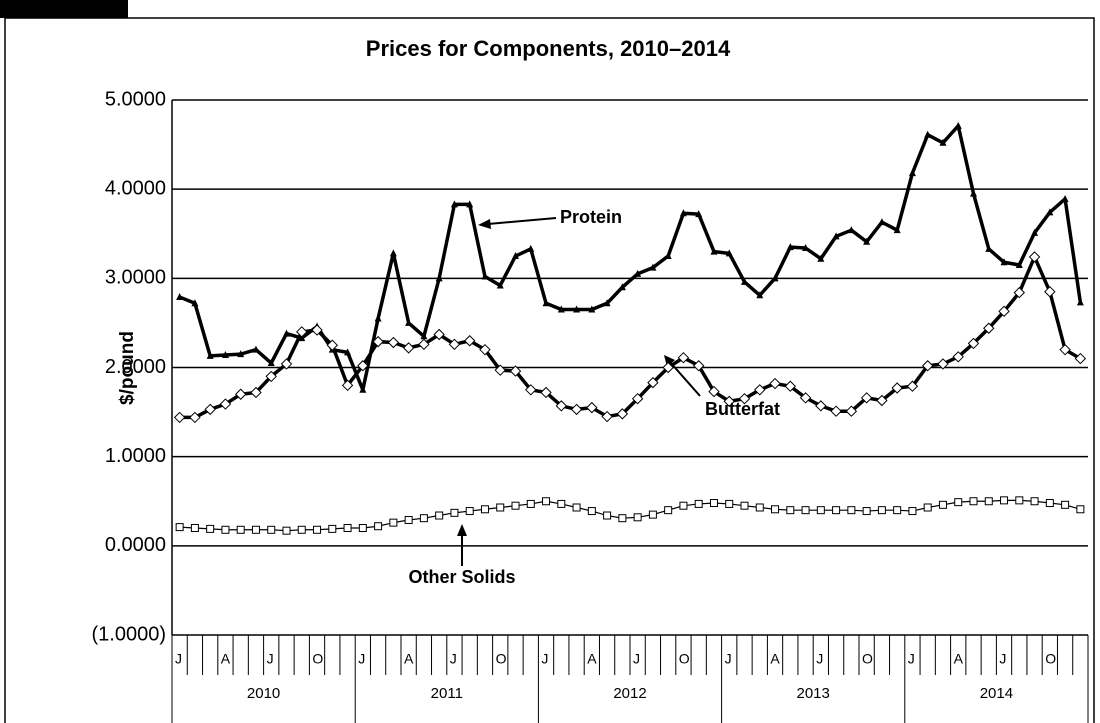 The image size is (1100, 723). What do you see at coordinates (135, 545) in the screenshot?
I see `y-tick-label: 0.0000` at bounding box center [135, 545].